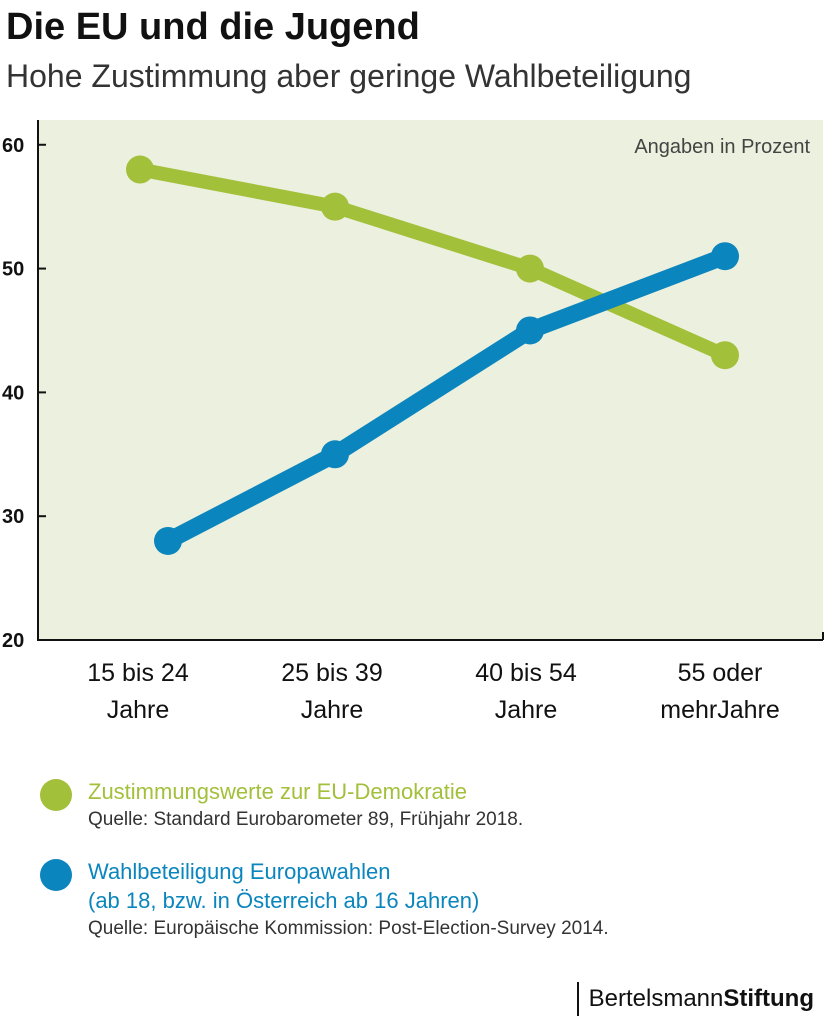 Image resolution: width=828 pixels, height=1034 pixels. What do you see at coordinates (722, 147) in the screenshot?
I see `unit-note: Angaben in Prozent` at bounding box center [722, 147].